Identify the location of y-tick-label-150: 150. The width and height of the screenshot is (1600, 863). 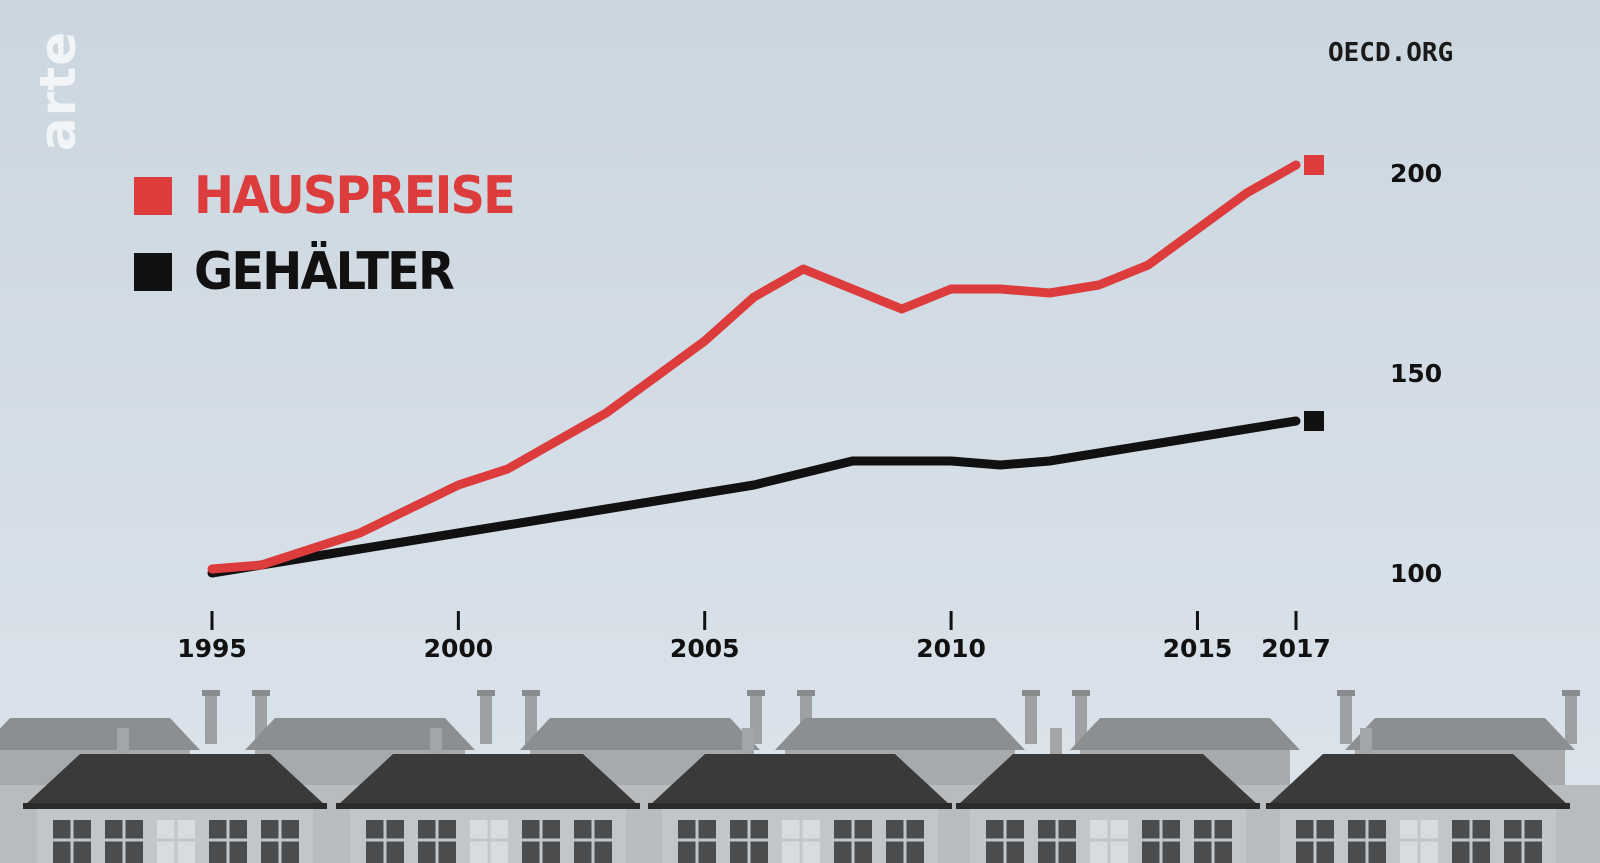
(1416, 373).